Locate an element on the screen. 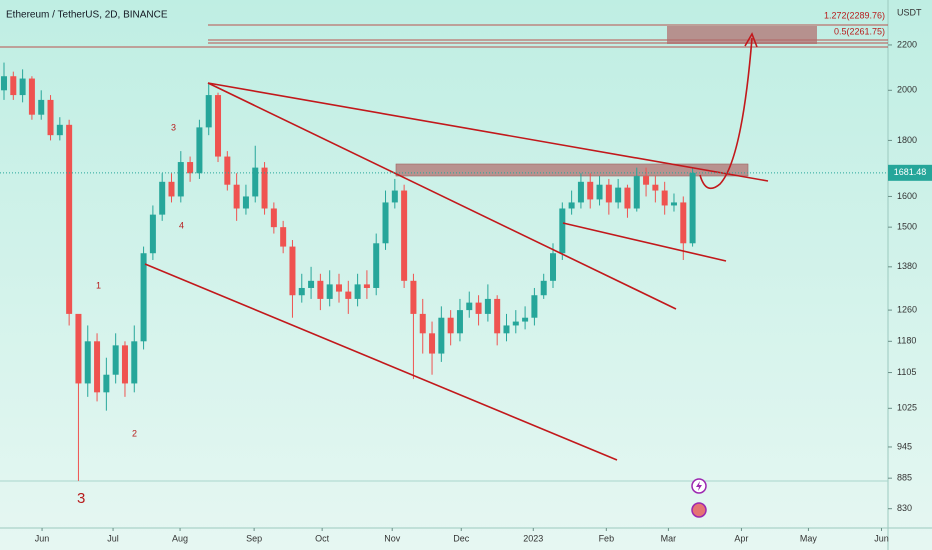  wave-label: 2 is located at coordinates (134, 433).